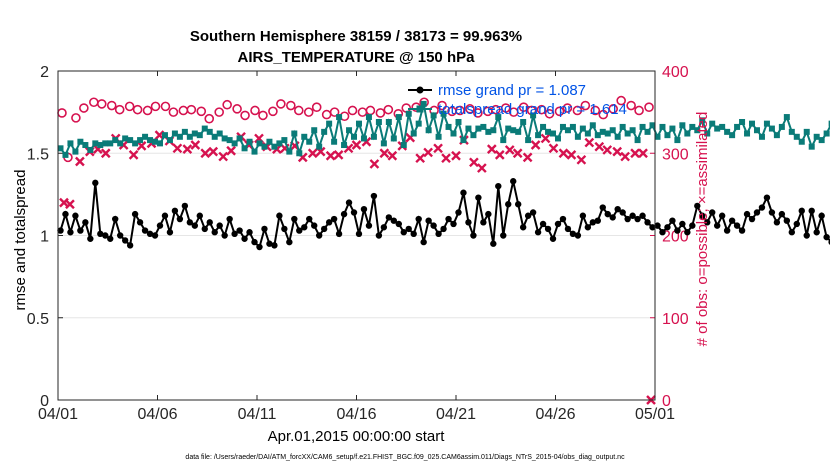  I want to click on x-tick-label: 04/16, so click(356, 414).